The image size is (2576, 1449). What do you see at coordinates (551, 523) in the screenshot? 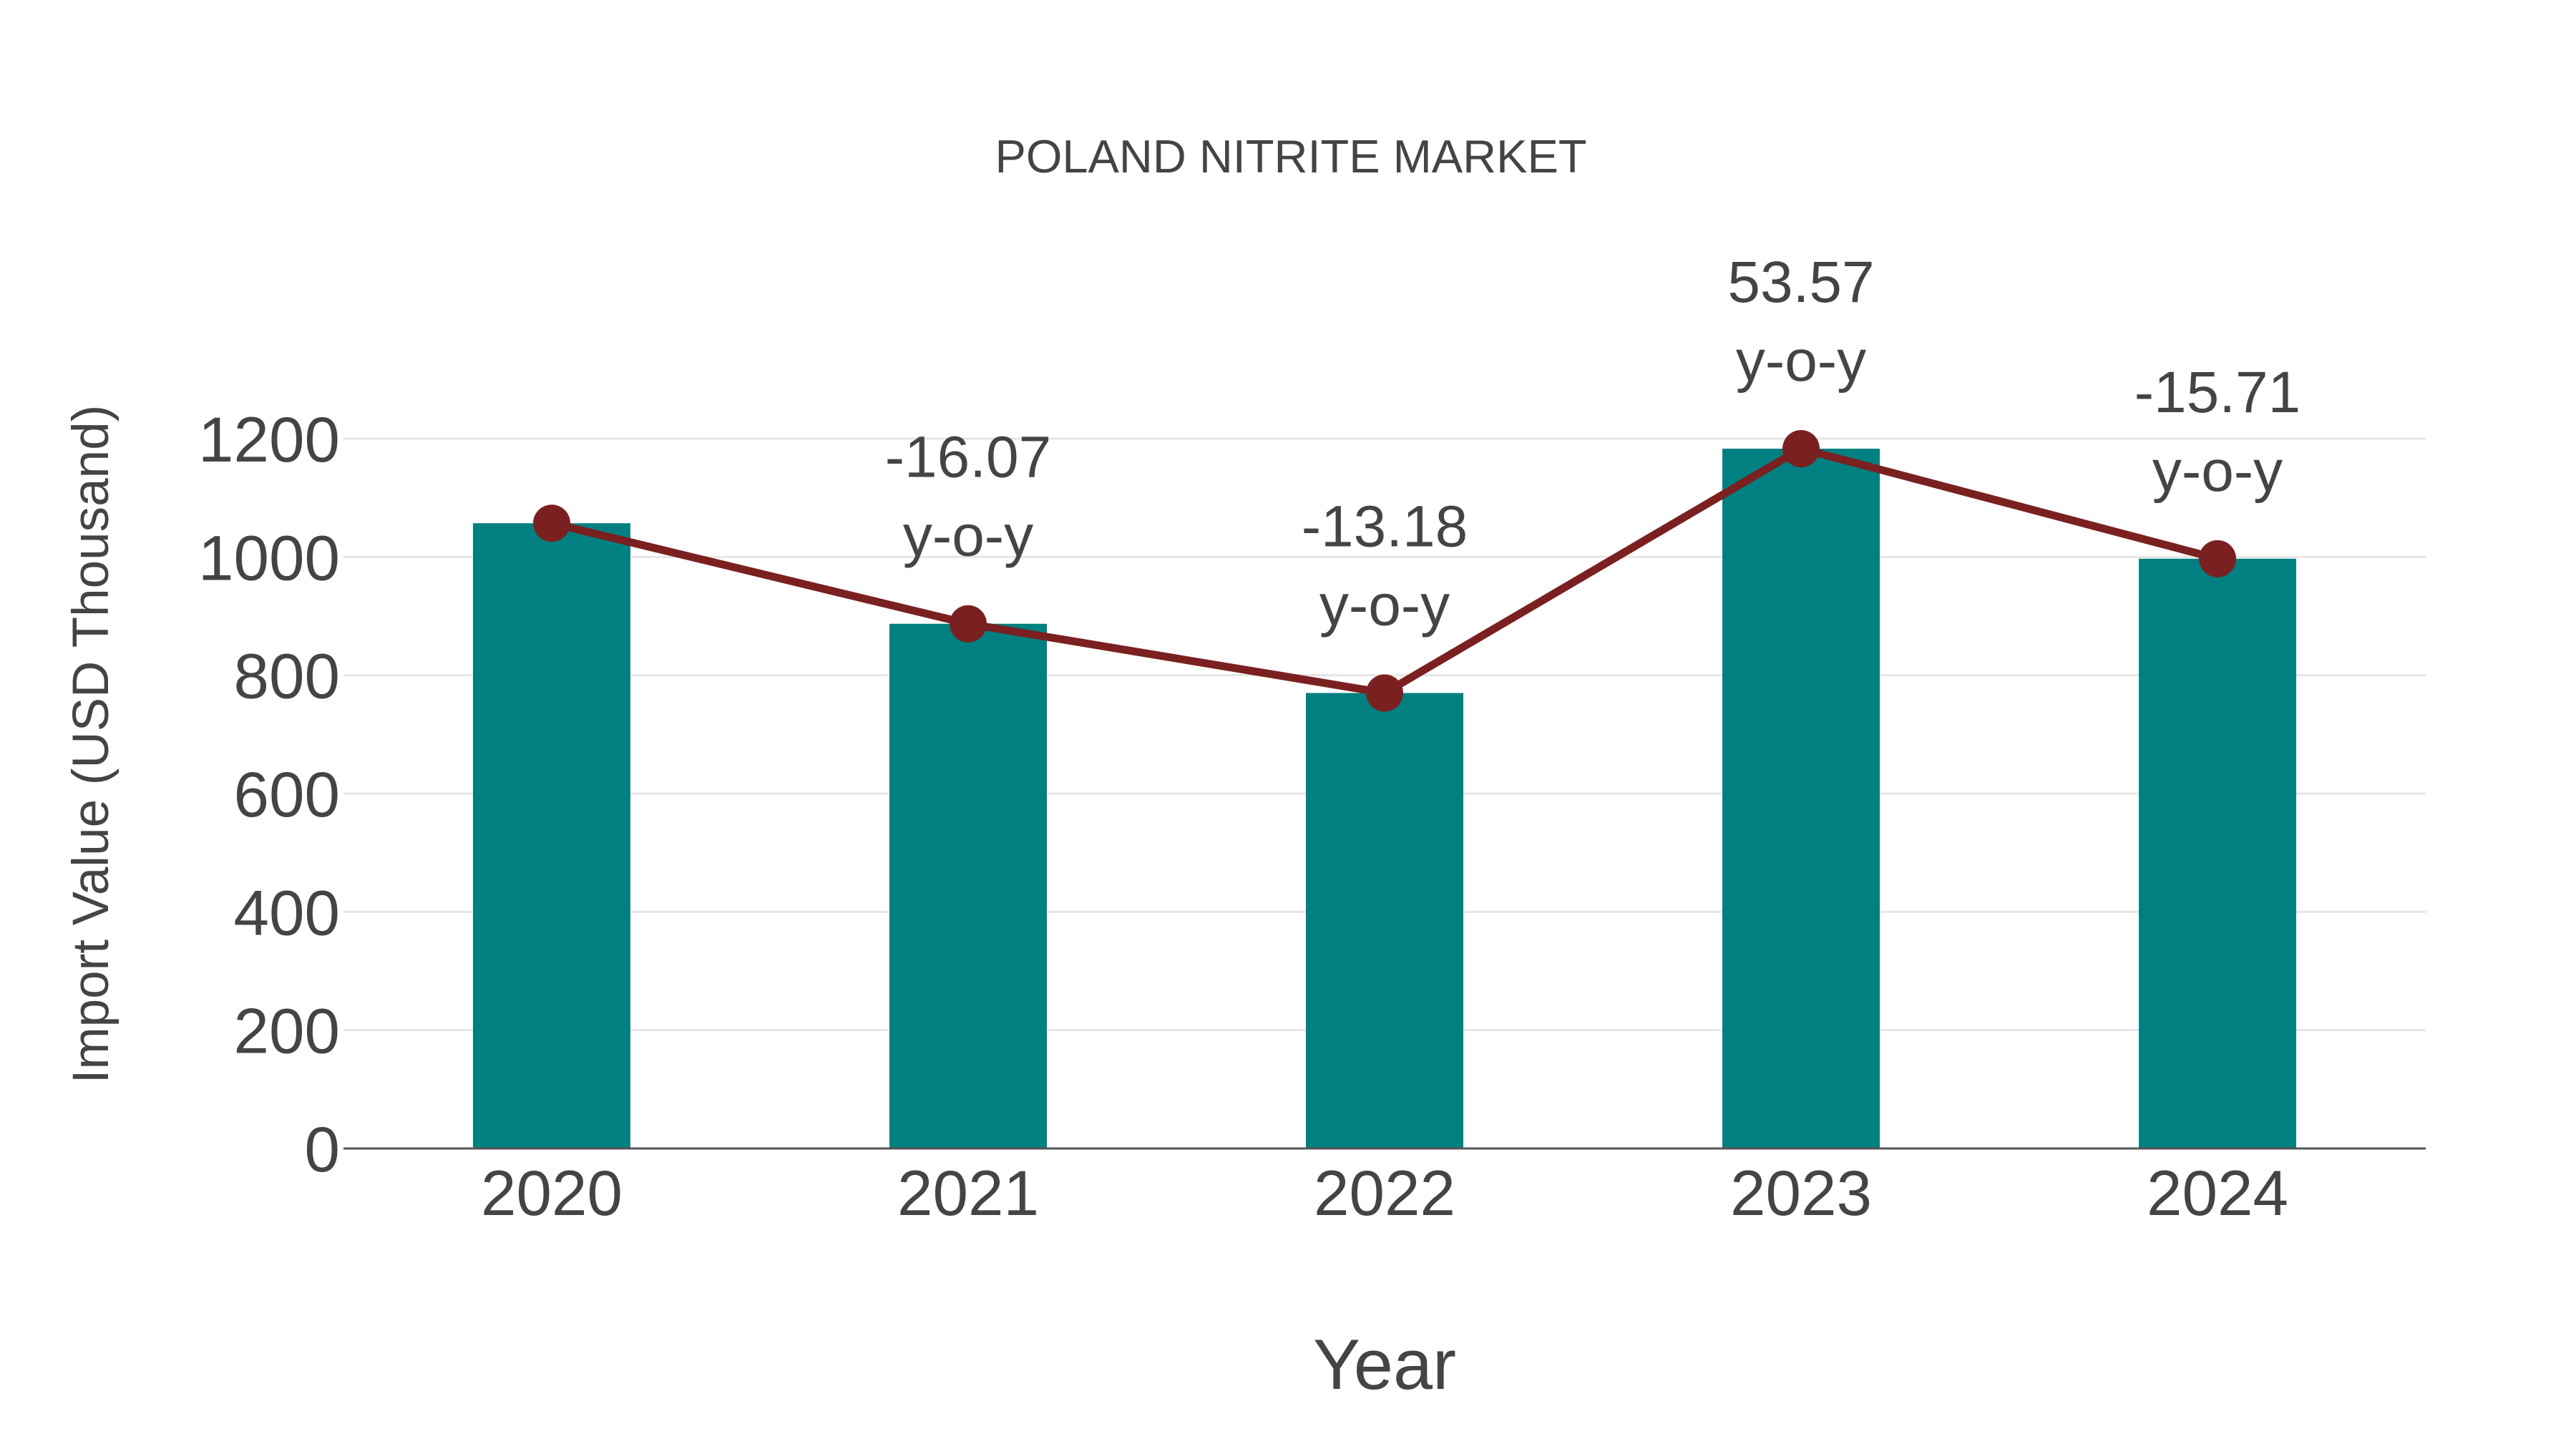
I see `marker-2020` at bounding box center [551, 523].